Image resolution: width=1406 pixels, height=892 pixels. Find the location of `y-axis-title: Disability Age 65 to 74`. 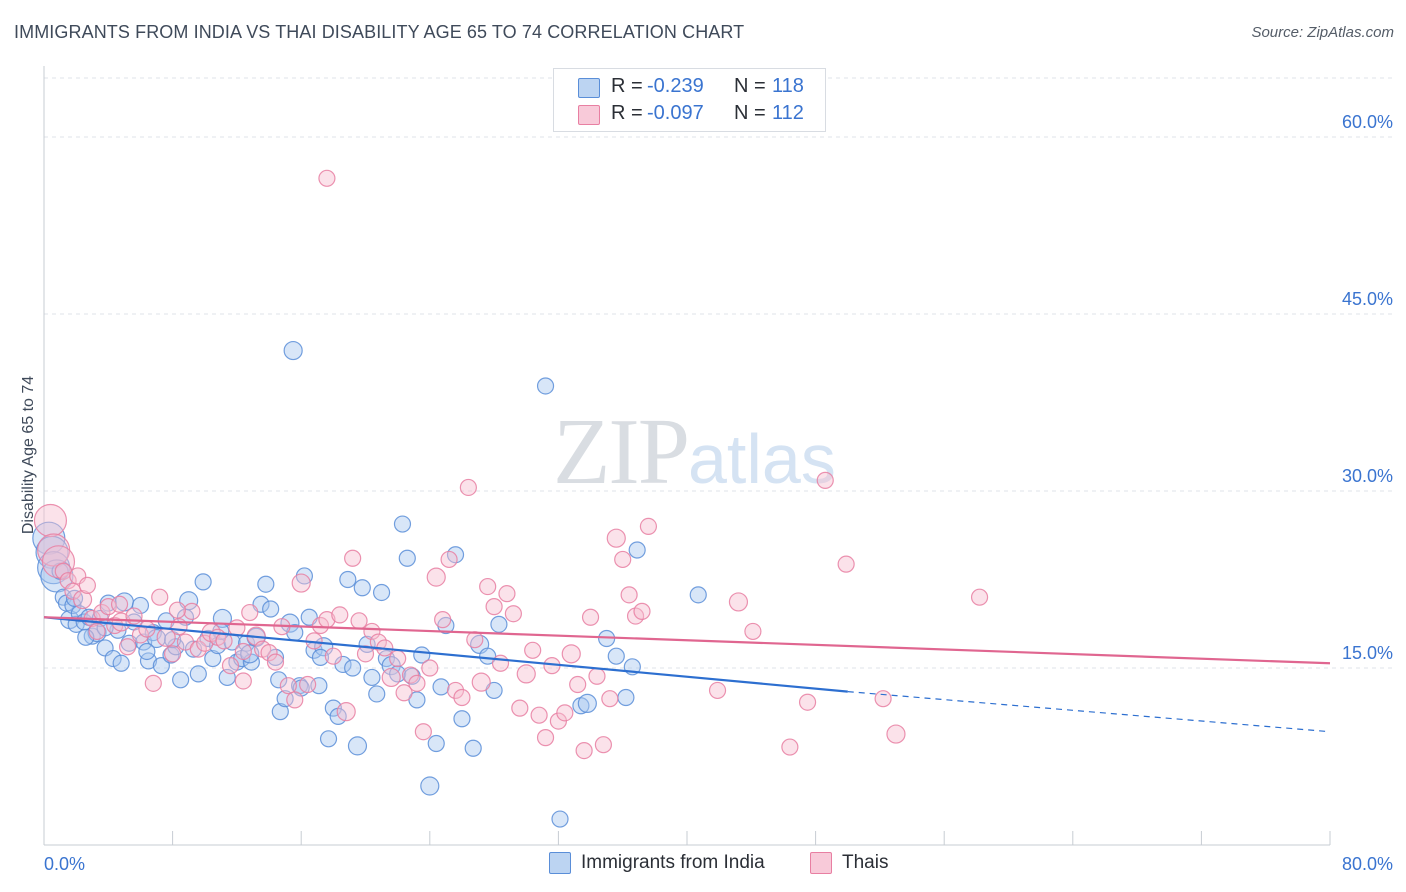

y-axis-title: Disability Age 65 to 74 is located at coordinates (28, 455).